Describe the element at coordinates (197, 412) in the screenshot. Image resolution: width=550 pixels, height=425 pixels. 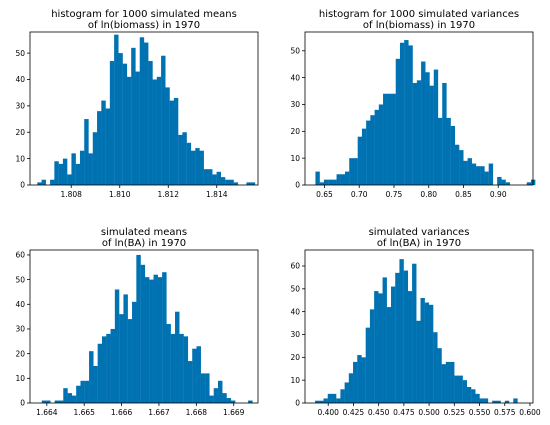
I see `x-tick-label: 1.668` at that location.